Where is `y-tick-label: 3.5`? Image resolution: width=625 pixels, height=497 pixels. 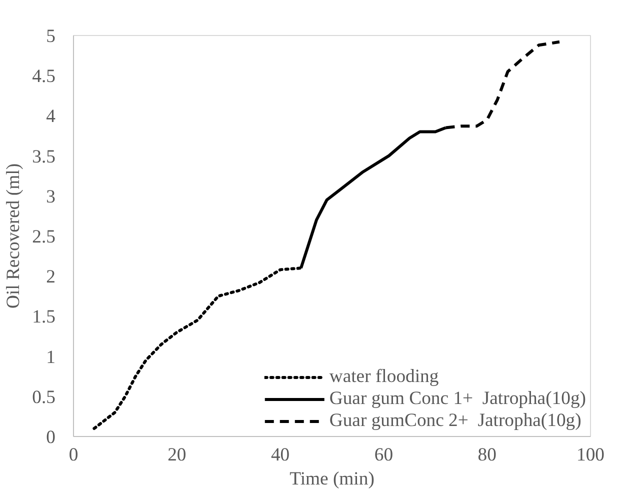
y-tick-label: 3.5 is located at coordinates (44, 157).